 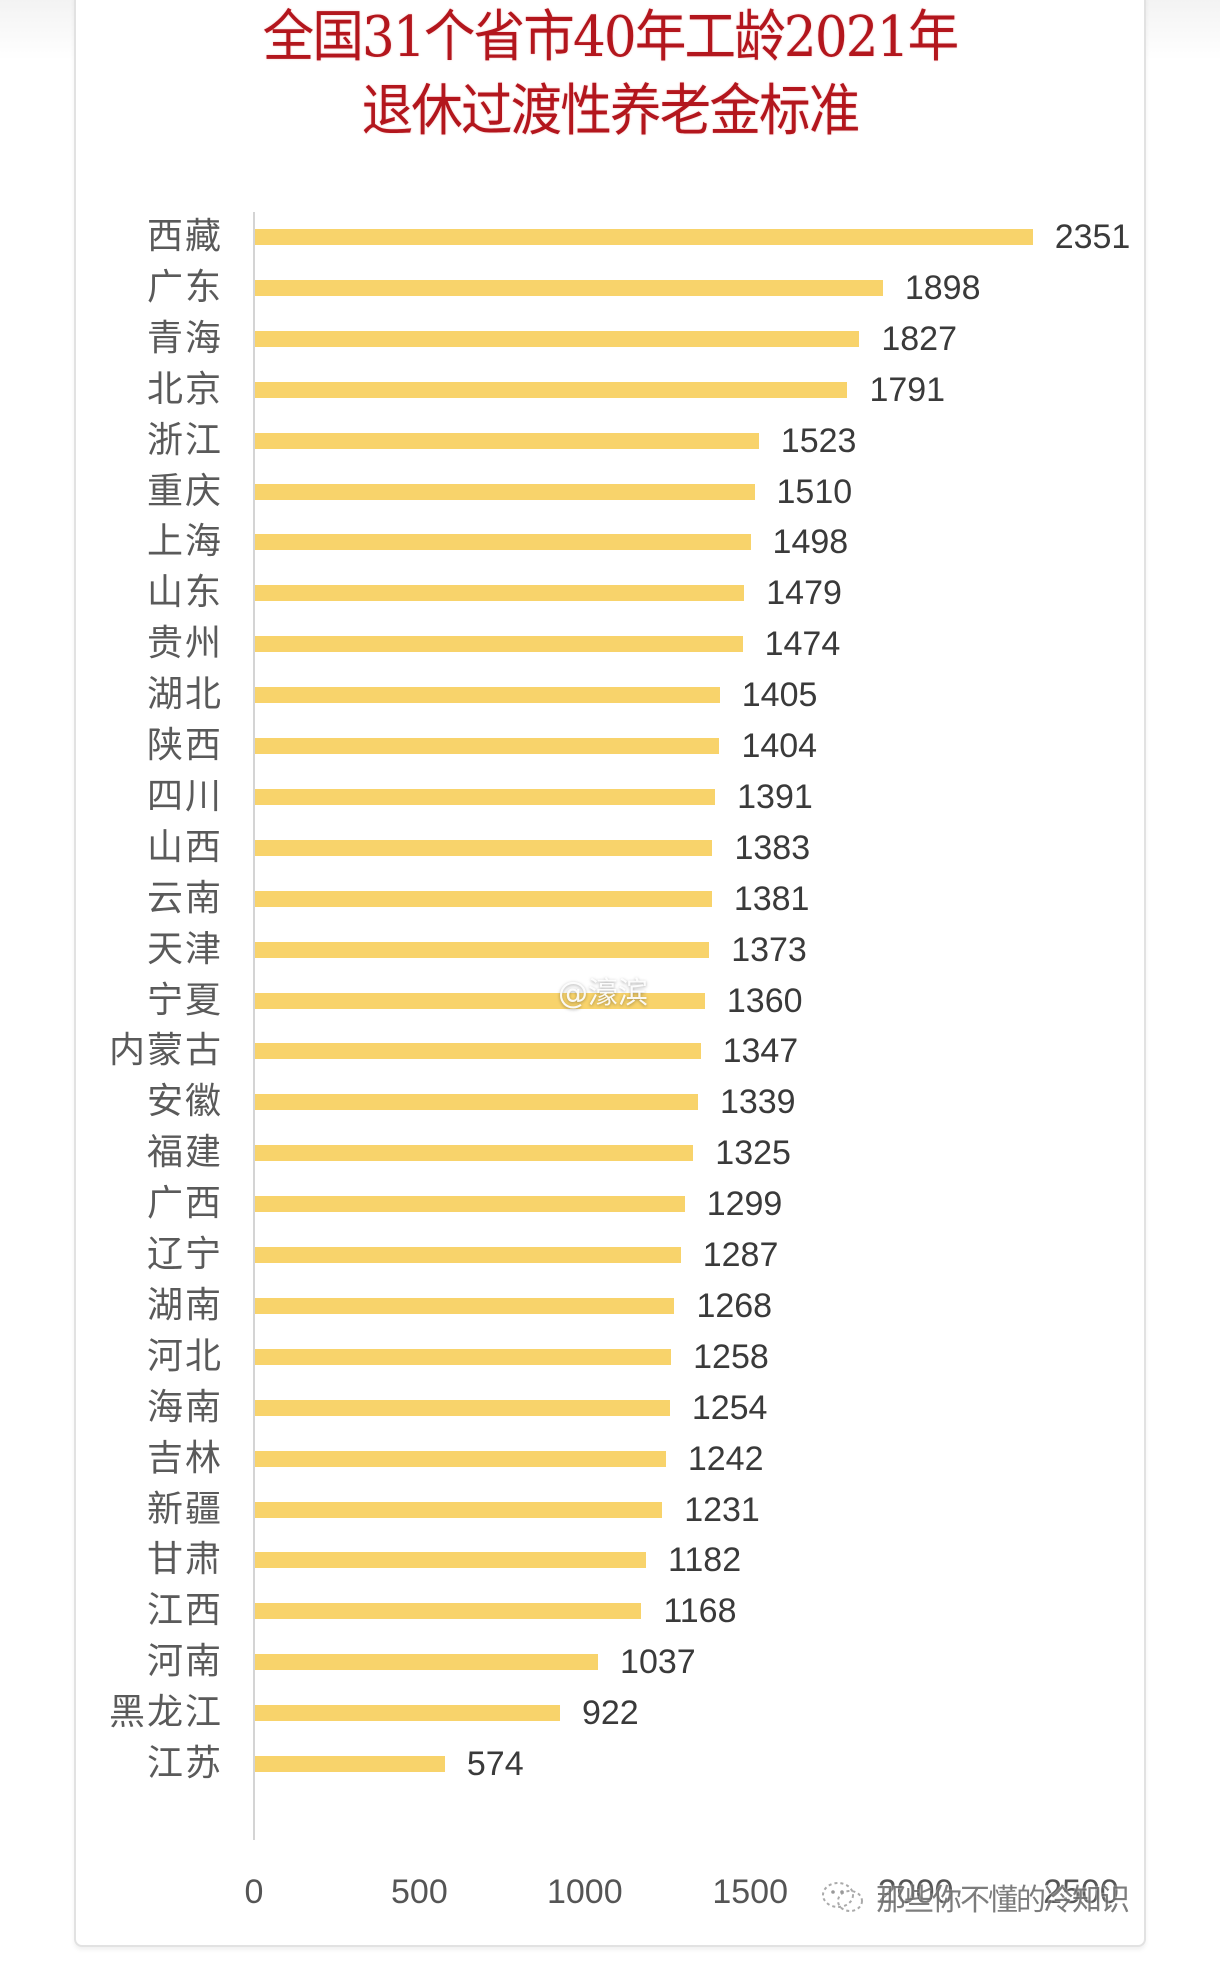 I want to click on value-label: 1258, so click(x=731, y=1356).